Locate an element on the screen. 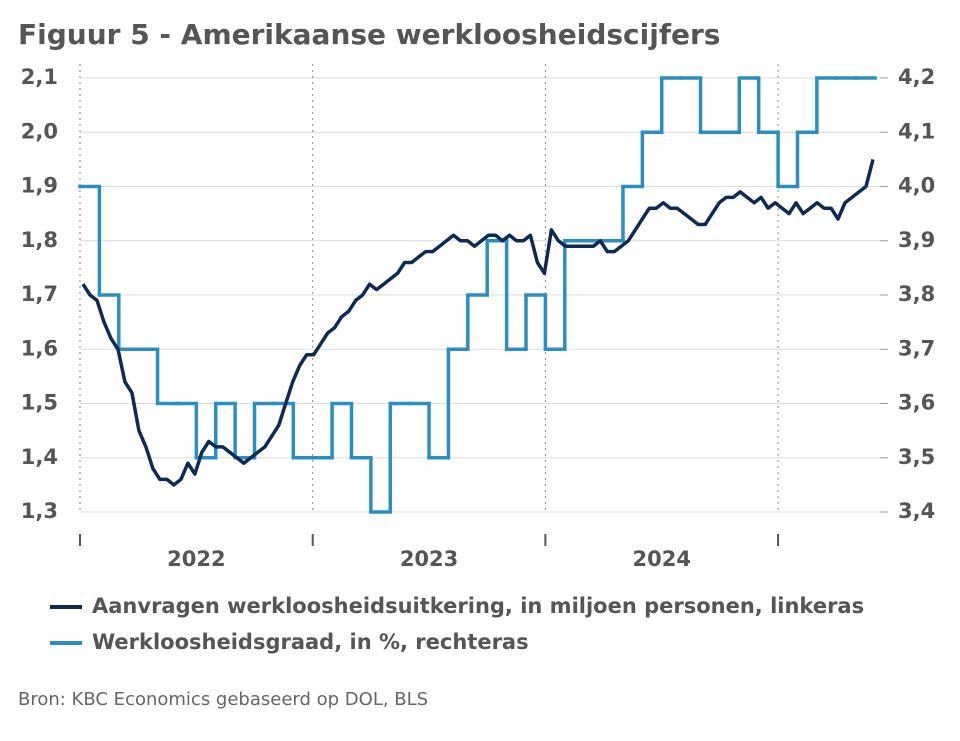 Image resolution: width=960 pixels, height=741 pixels. x-tick-label: 2023 is located at coordinates (429, 559).